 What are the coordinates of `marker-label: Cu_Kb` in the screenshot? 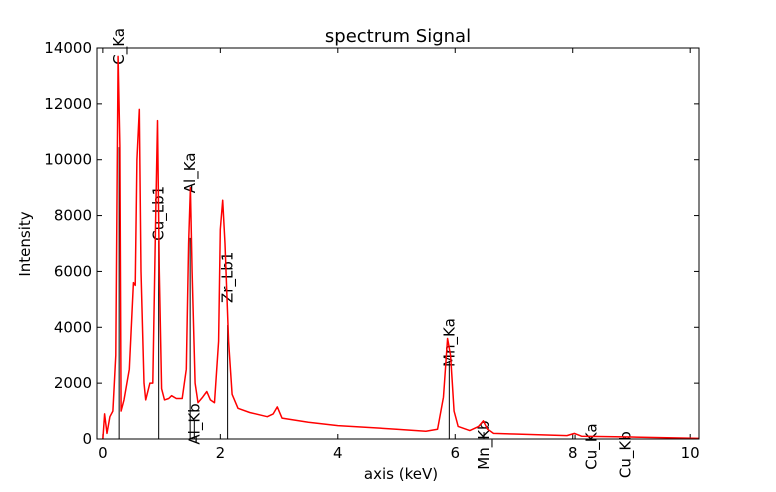 It's located at (626, 454).